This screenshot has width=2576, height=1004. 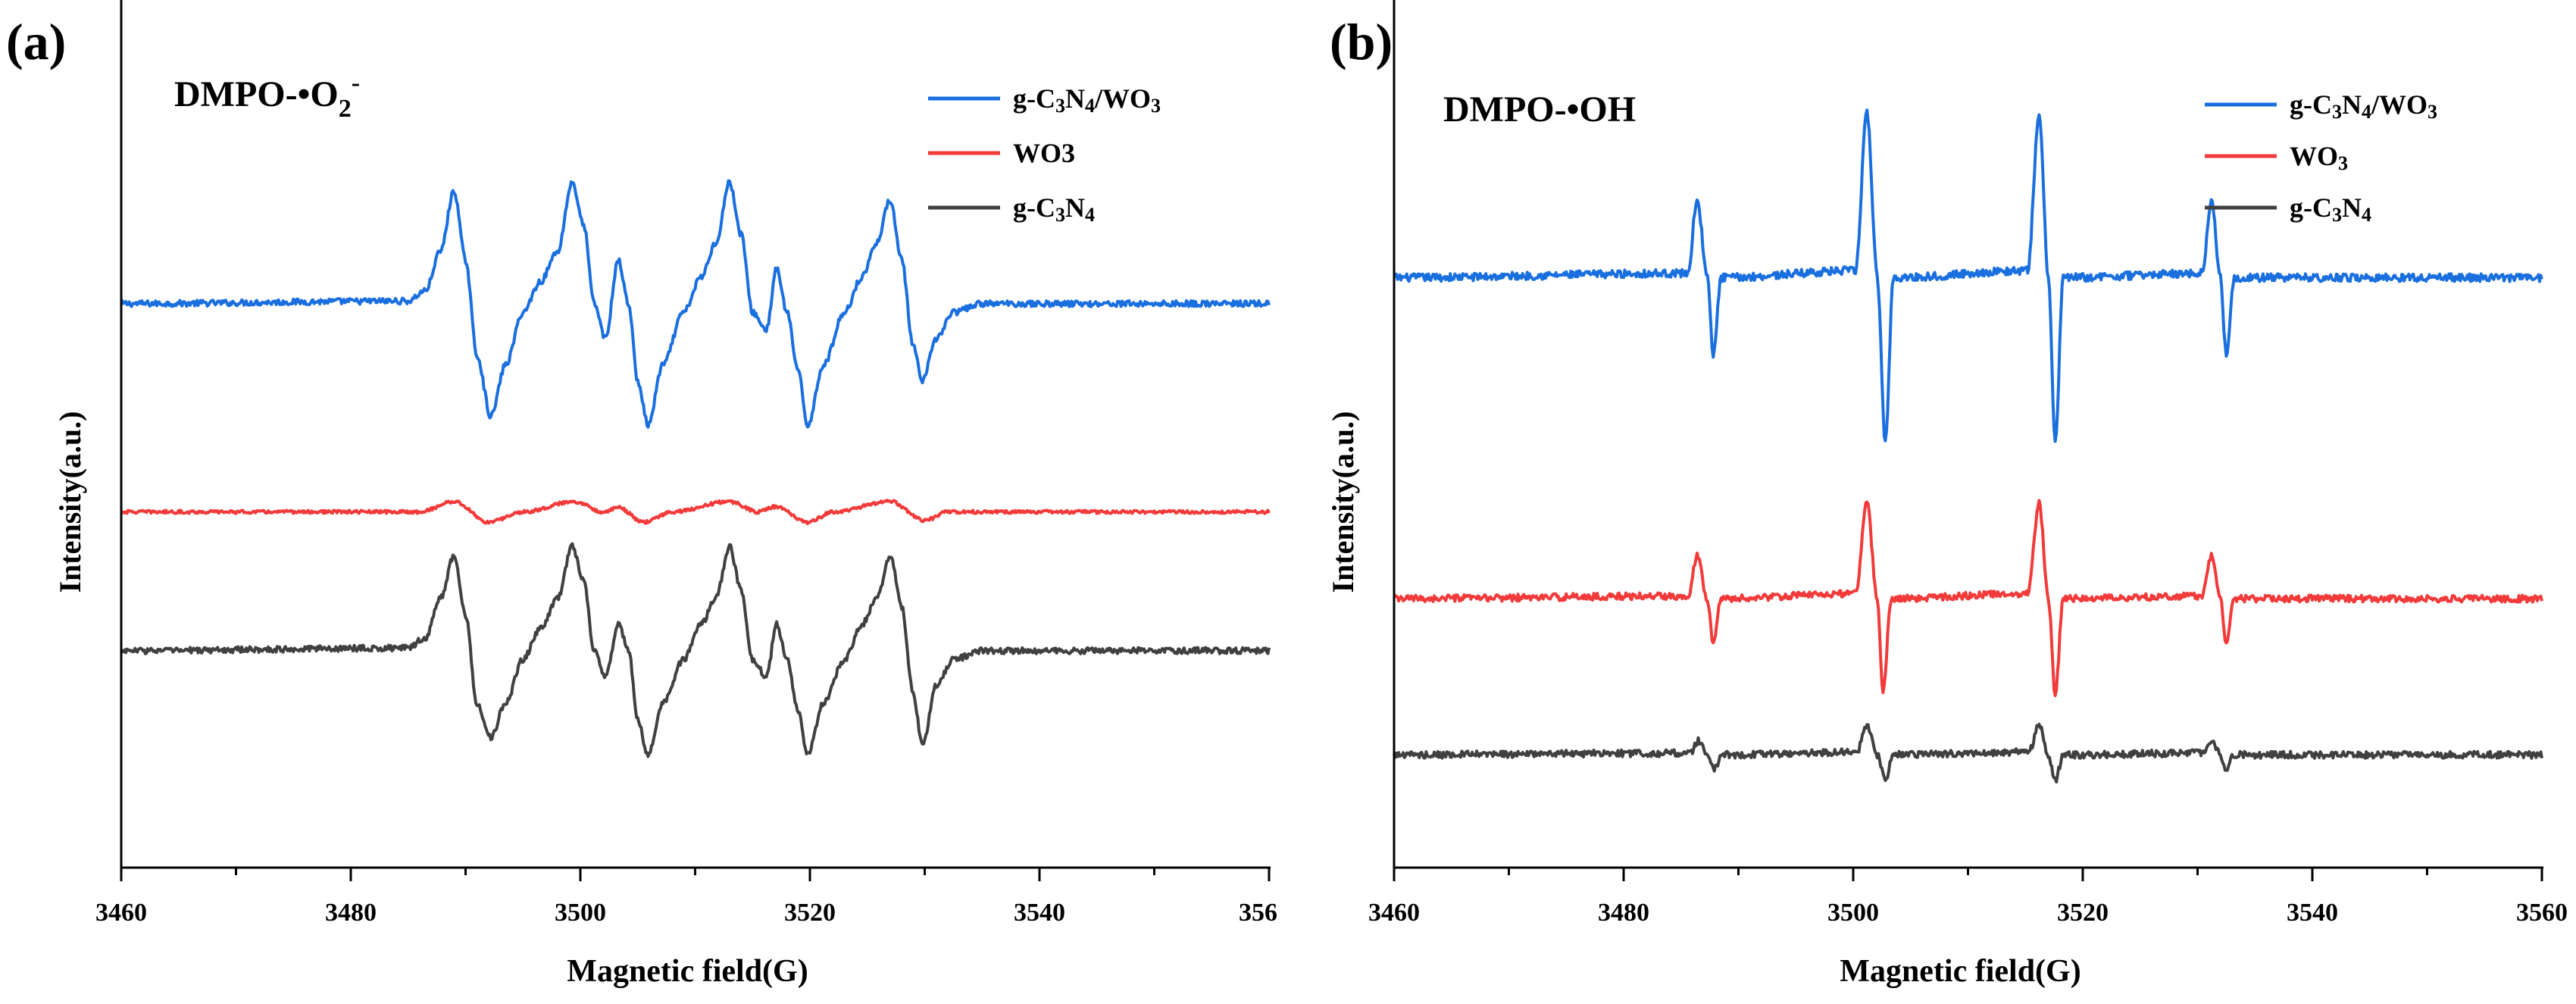 What do you see at coordinates (2542, 913) in the screenshot?
I see `x-tick-label: 3560` at bounding box center [2542, 913].